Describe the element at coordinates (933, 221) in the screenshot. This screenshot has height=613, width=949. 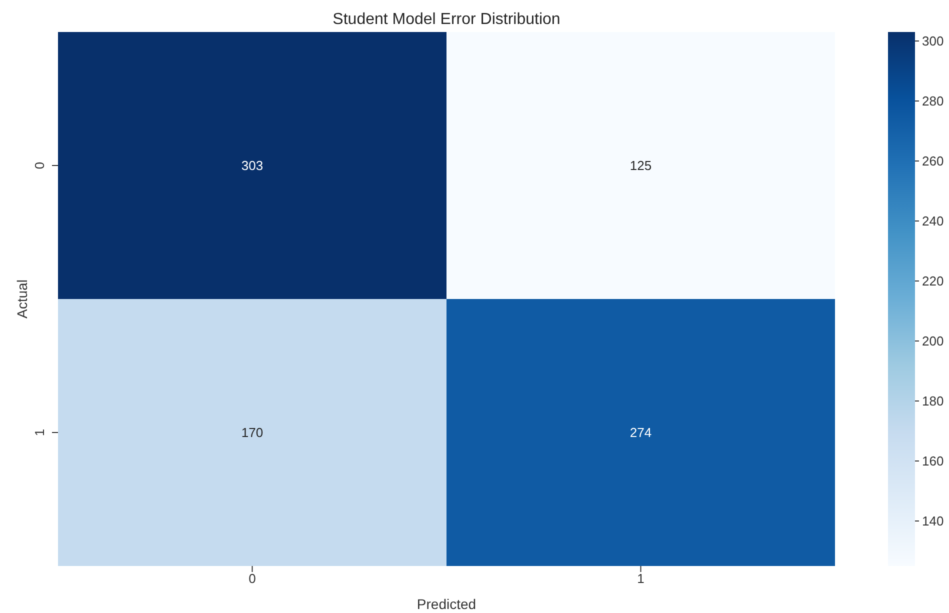
I see `color-bar-label: 240` at that location.